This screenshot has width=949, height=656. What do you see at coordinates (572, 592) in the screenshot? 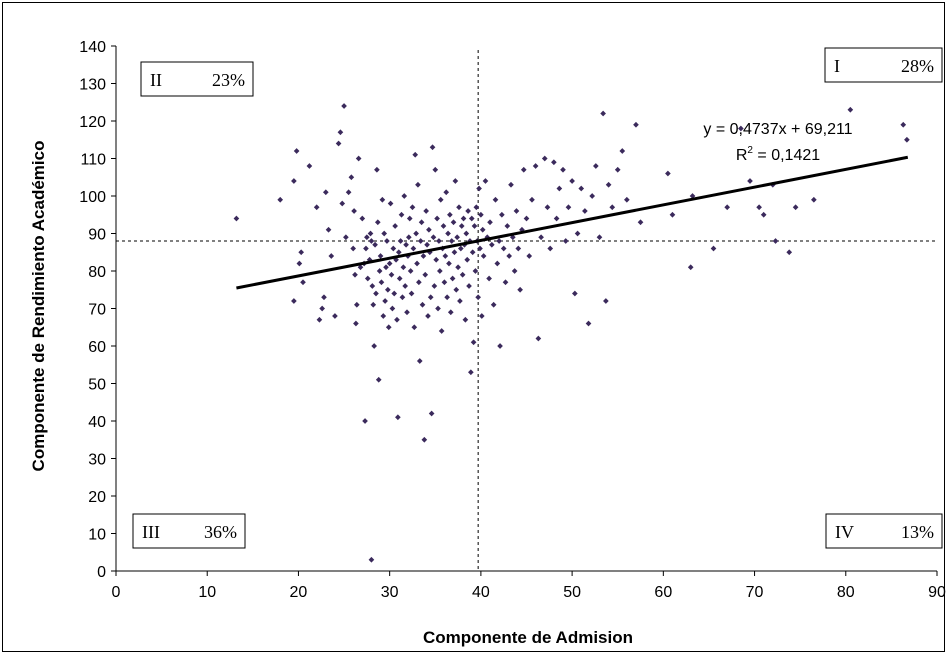
I see `x-tick-label: 50` at bounding box center [572, 592].